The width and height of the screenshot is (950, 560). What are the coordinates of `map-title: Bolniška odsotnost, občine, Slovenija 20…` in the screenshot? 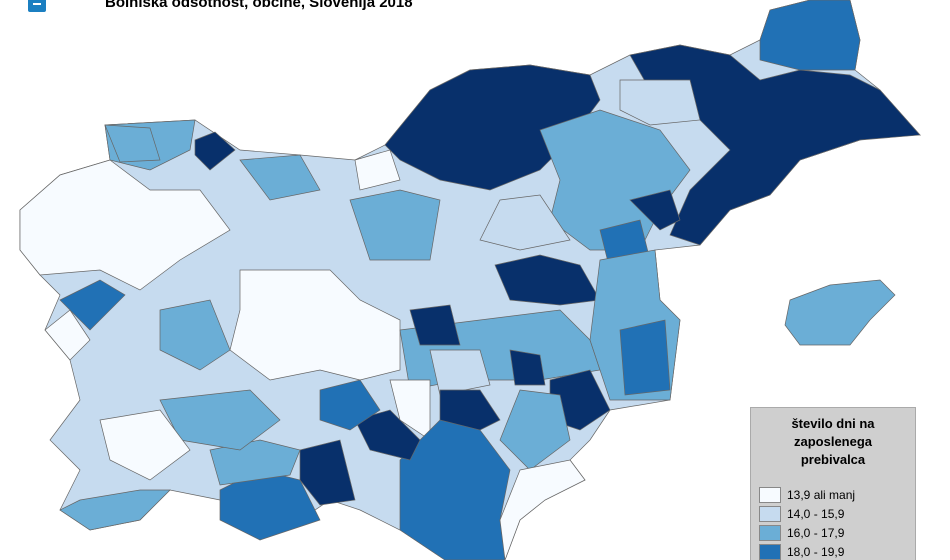 It's located at (259, 5).